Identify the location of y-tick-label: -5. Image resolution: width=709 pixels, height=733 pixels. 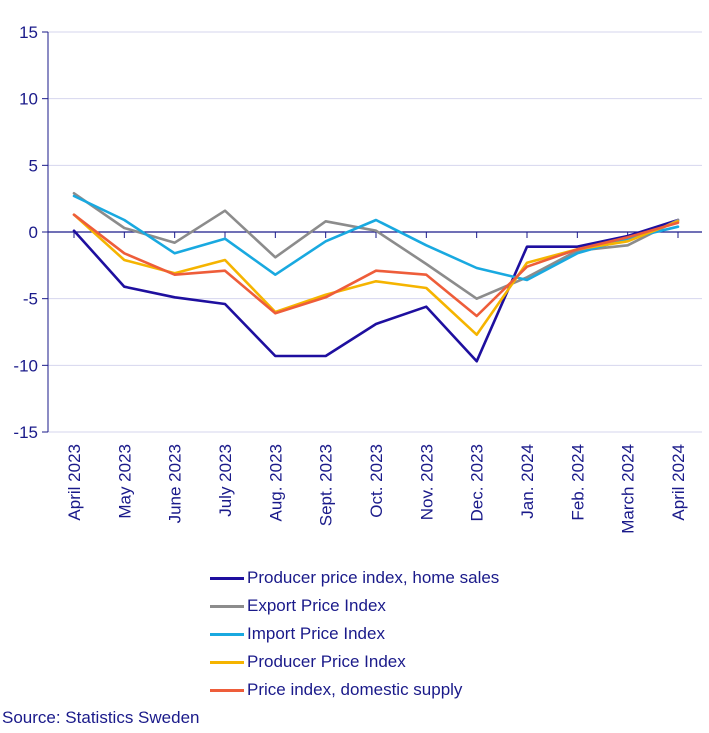
(30, 299).